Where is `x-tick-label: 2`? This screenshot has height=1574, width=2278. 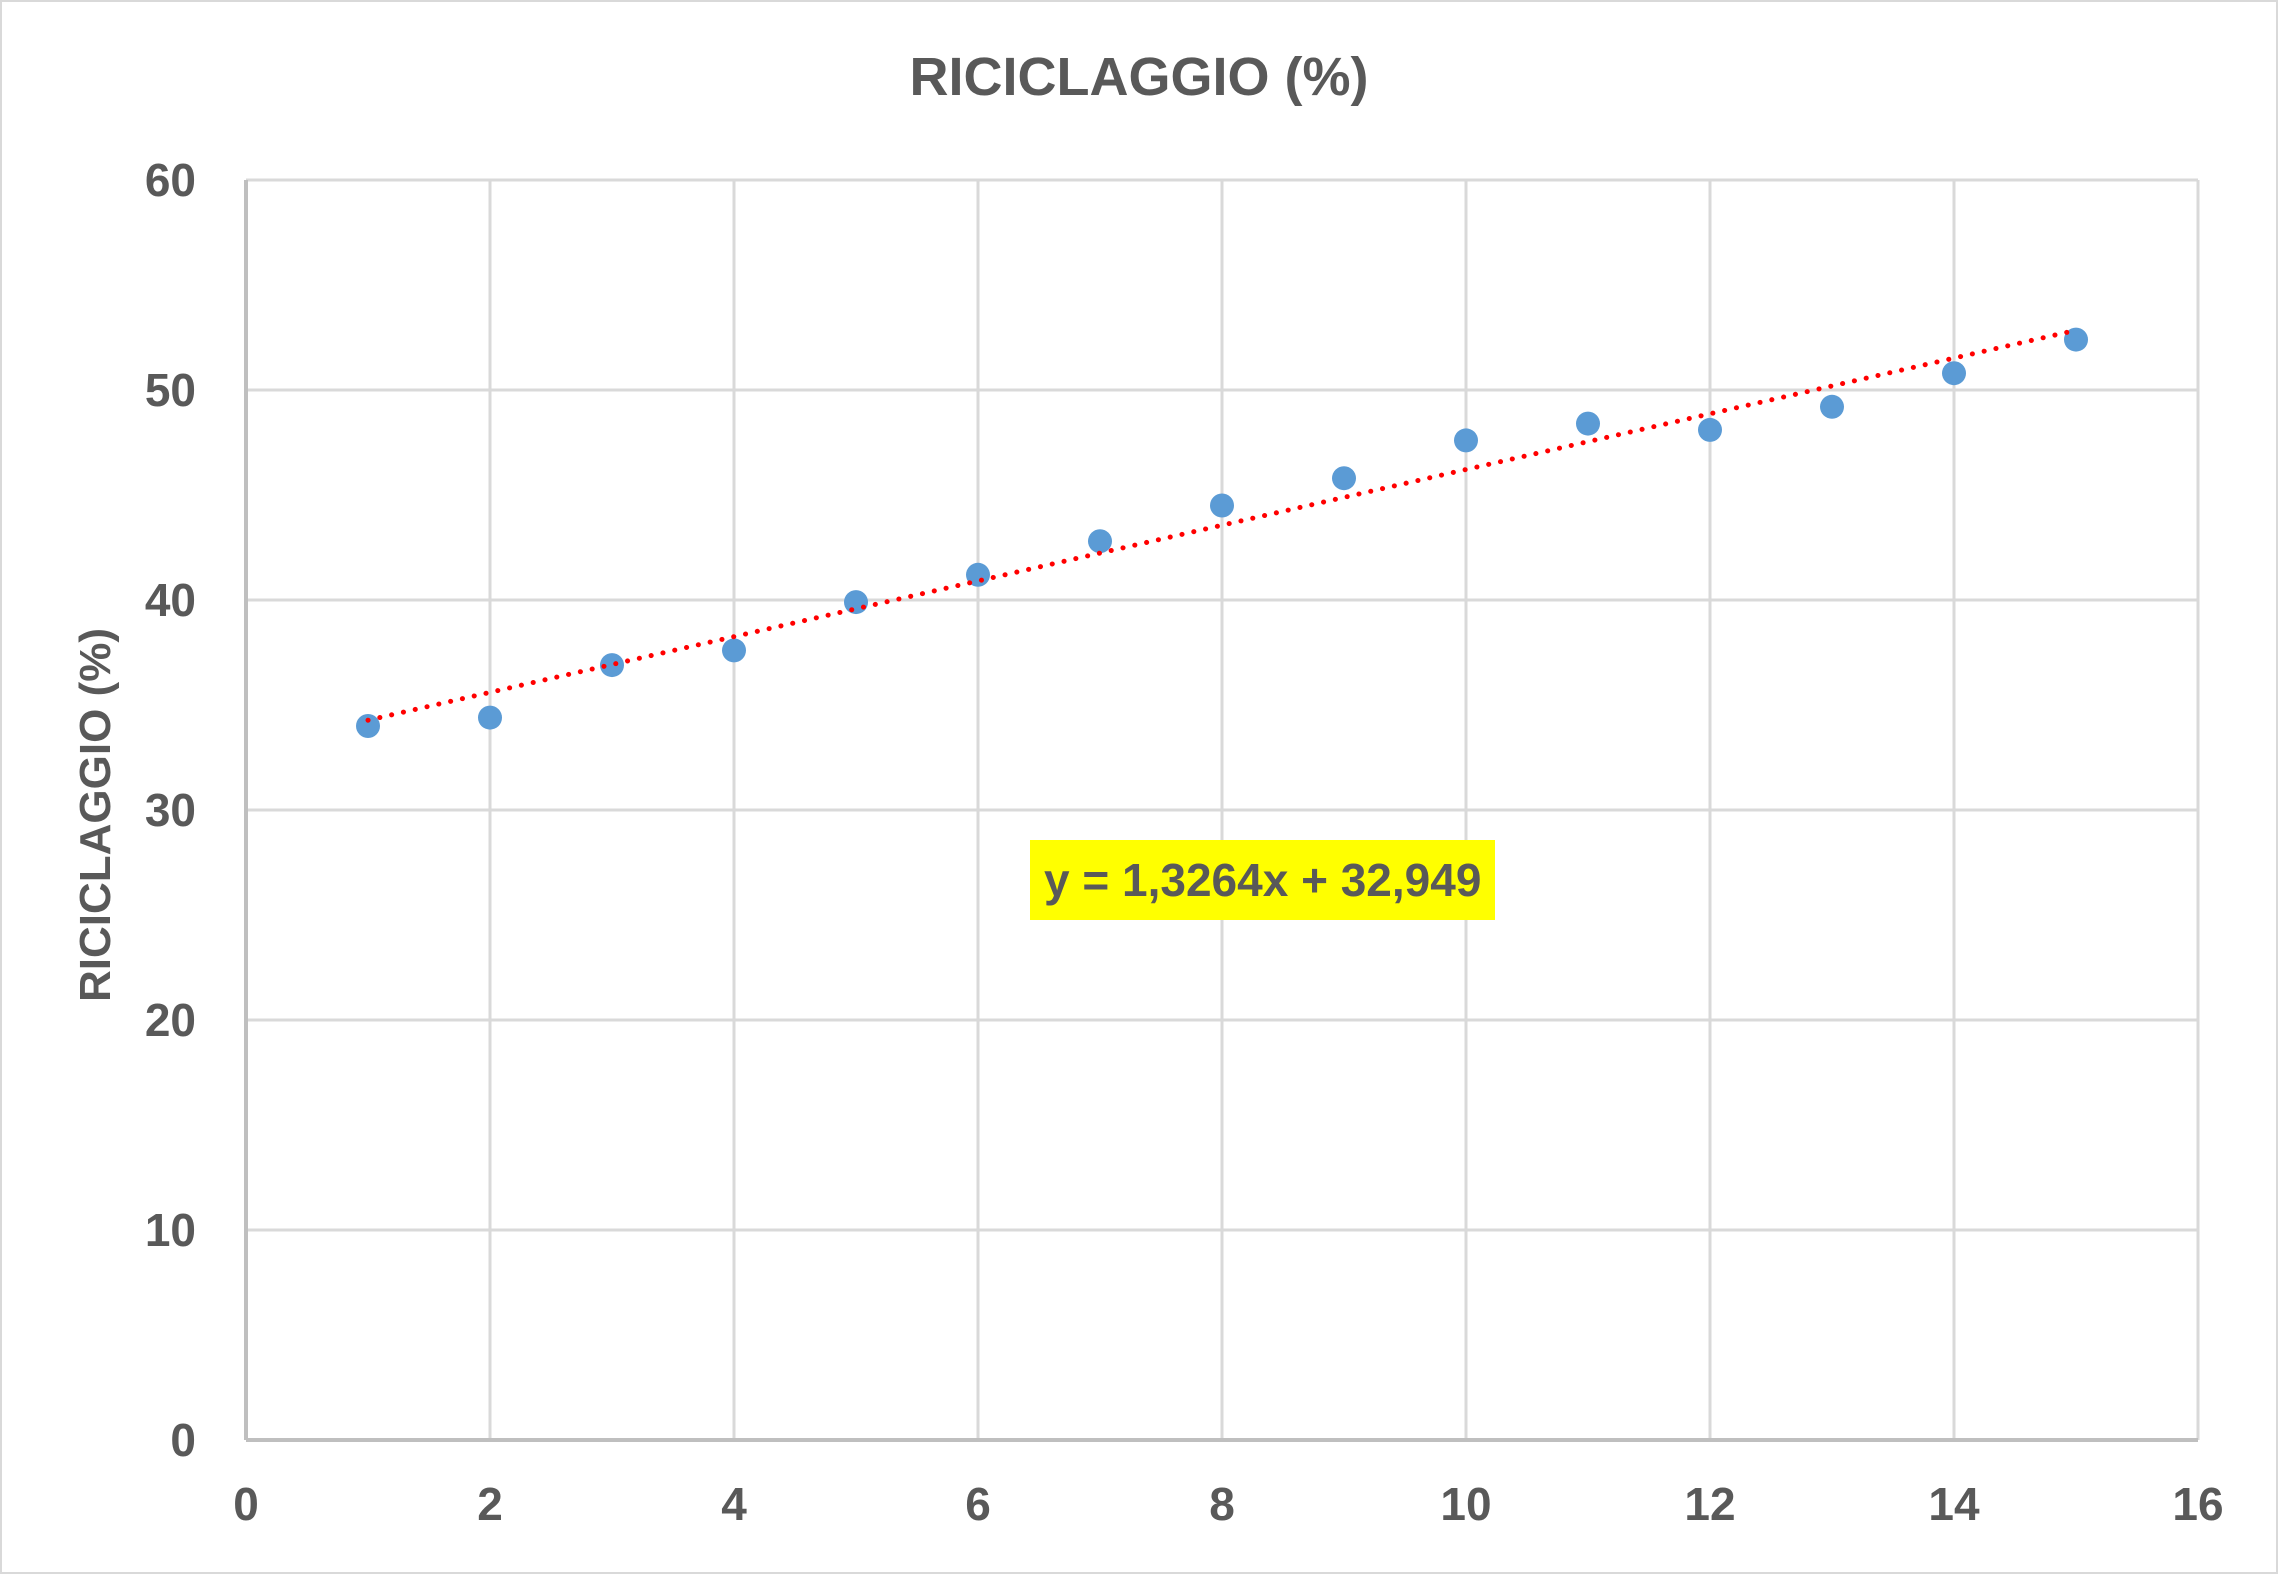 x-tick-label: 2 is located at coordinates (490, 1504).